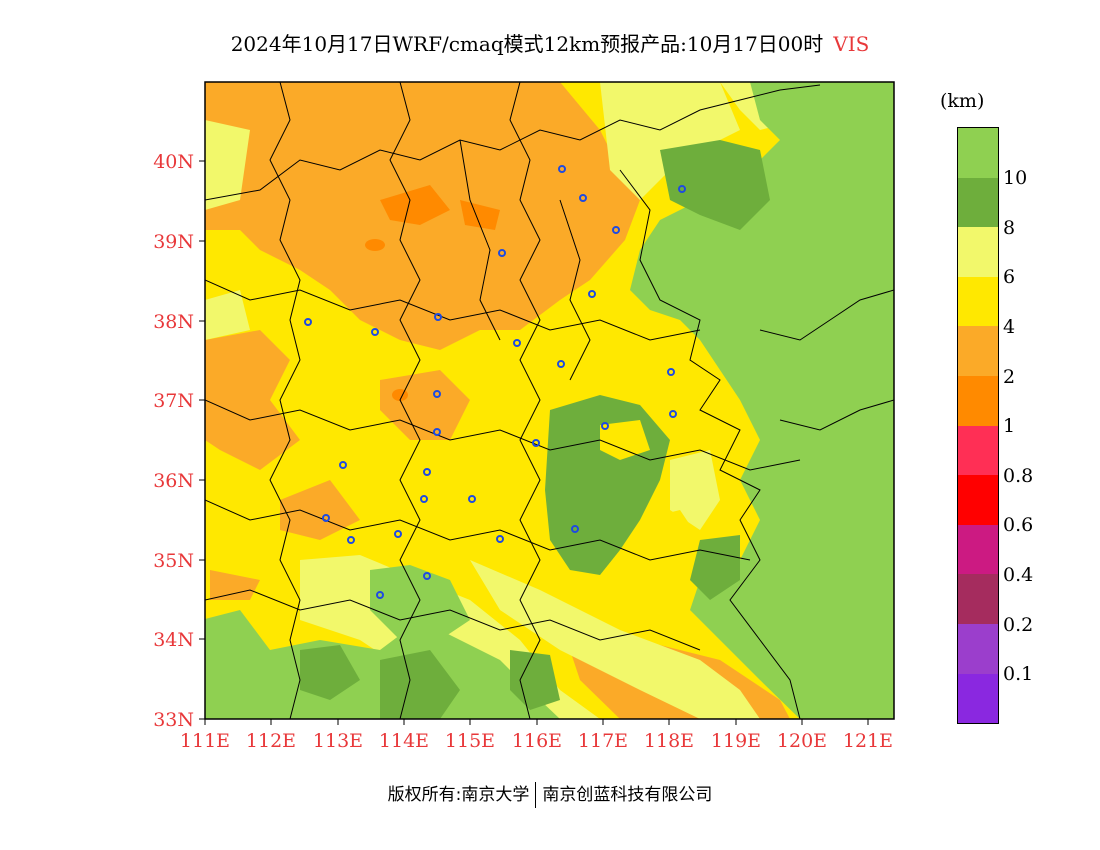  What do you see at coordinates (537, 741) in the screenshot?
I see `lon-label-116: 116E` at bounding box center [537, 741].